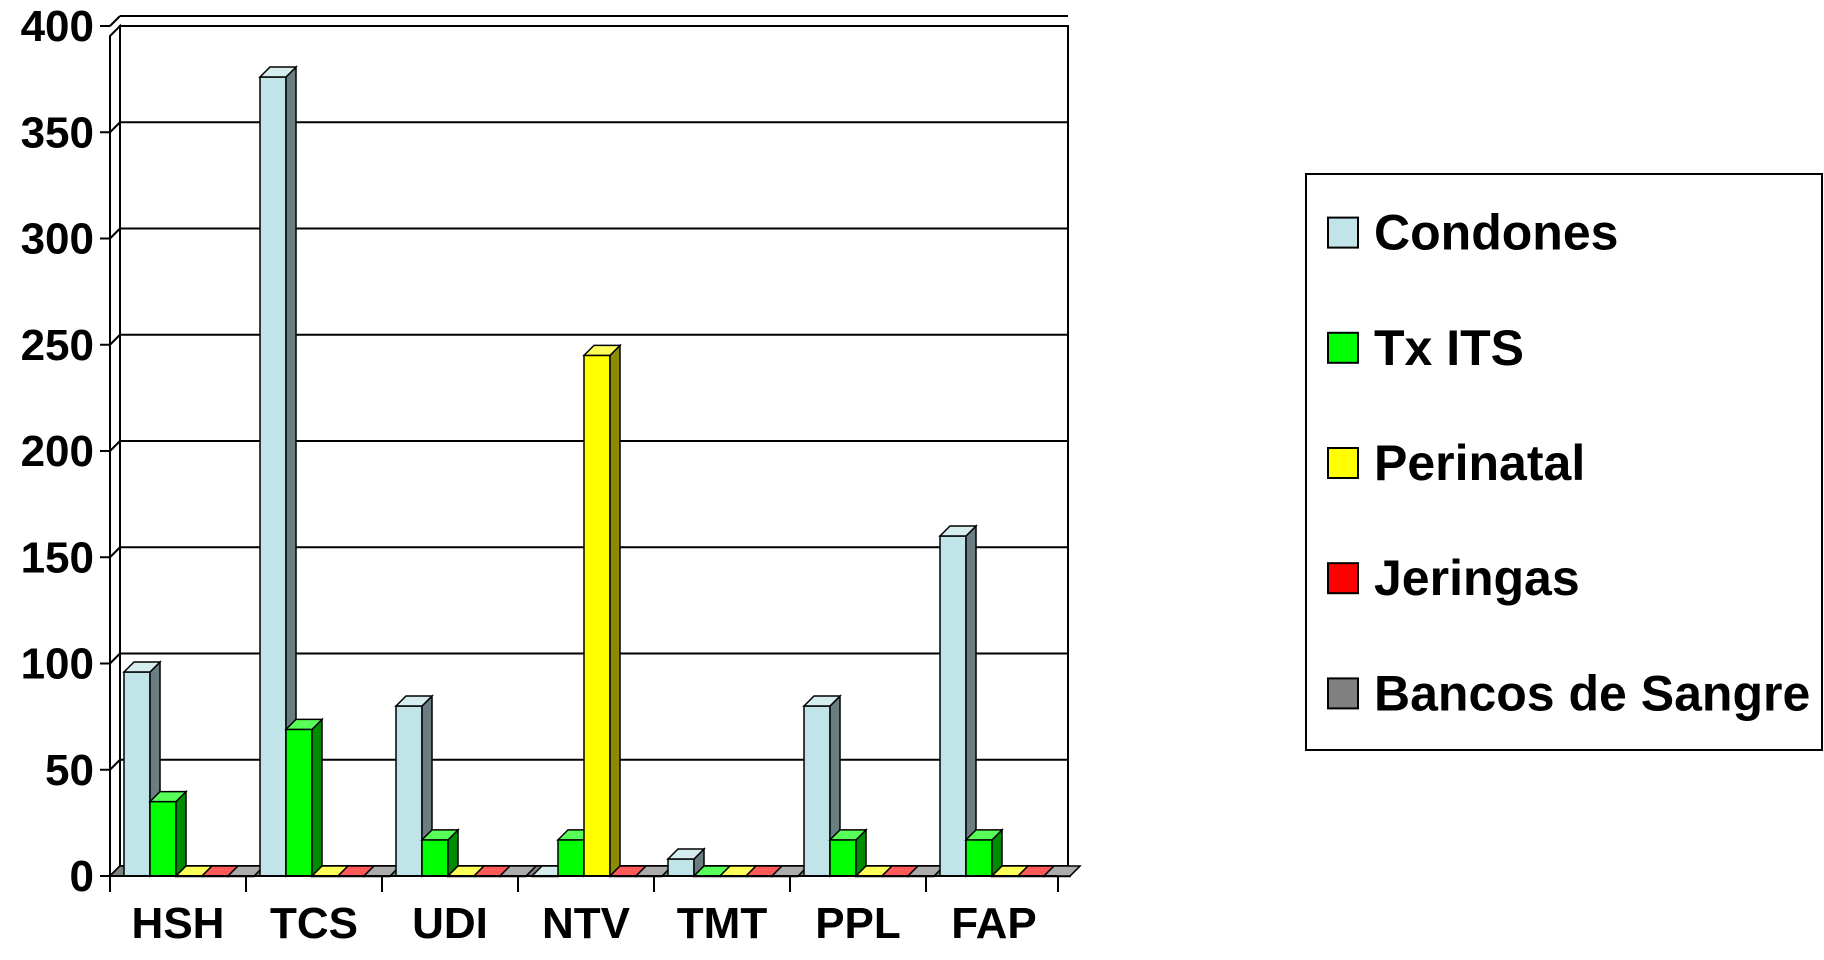 The width and height of the screenshot is (1824, 960). I want to click on x-tick-label: TMT, so click(722, 923).